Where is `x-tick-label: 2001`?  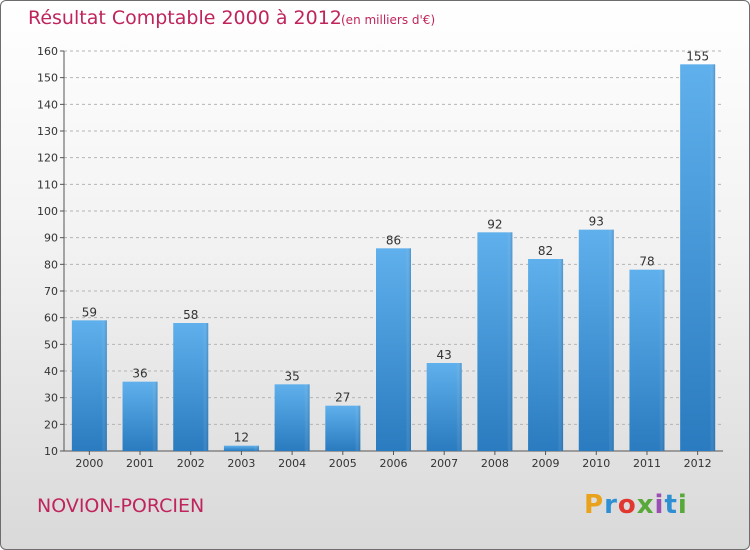
x-tick-label: 2001 is located at coordinates (140, 463).